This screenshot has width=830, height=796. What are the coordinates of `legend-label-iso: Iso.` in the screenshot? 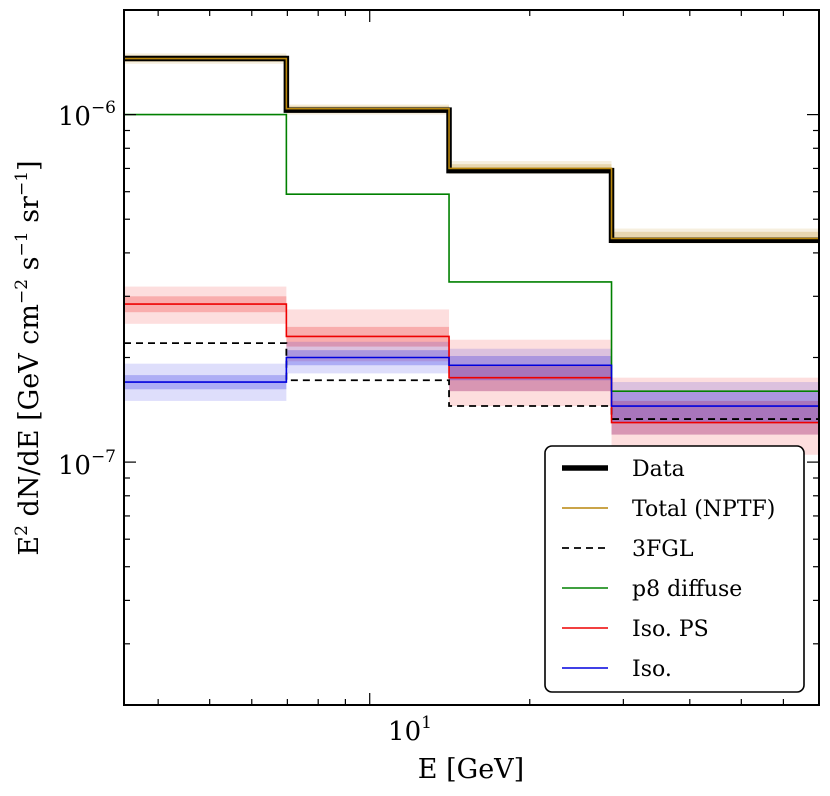 It's located at (652, 669).